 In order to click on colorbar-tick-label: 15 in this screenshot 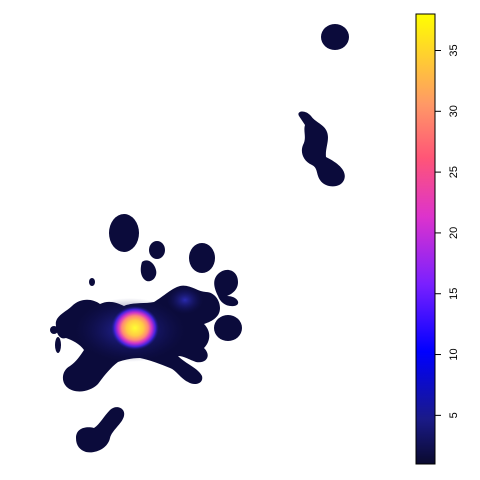, I will do `click(454, 294)`.